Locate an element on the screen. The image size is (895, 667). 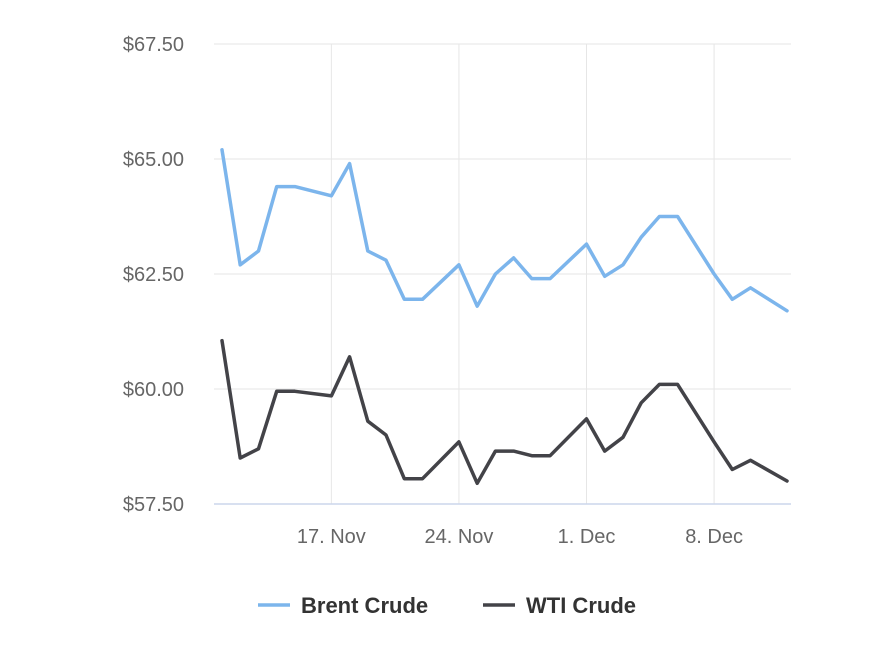
legend-label-wti-crude: WTI Crude is located at coordinates (581, 605).